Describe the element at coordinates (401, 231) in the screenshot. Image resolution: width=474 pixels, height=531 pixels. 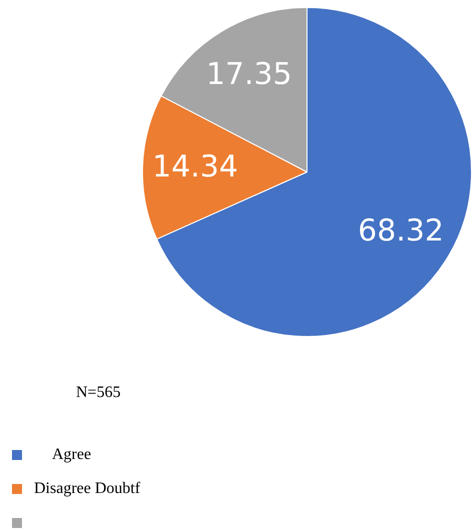
I see `data-label: 68.32` at that location.